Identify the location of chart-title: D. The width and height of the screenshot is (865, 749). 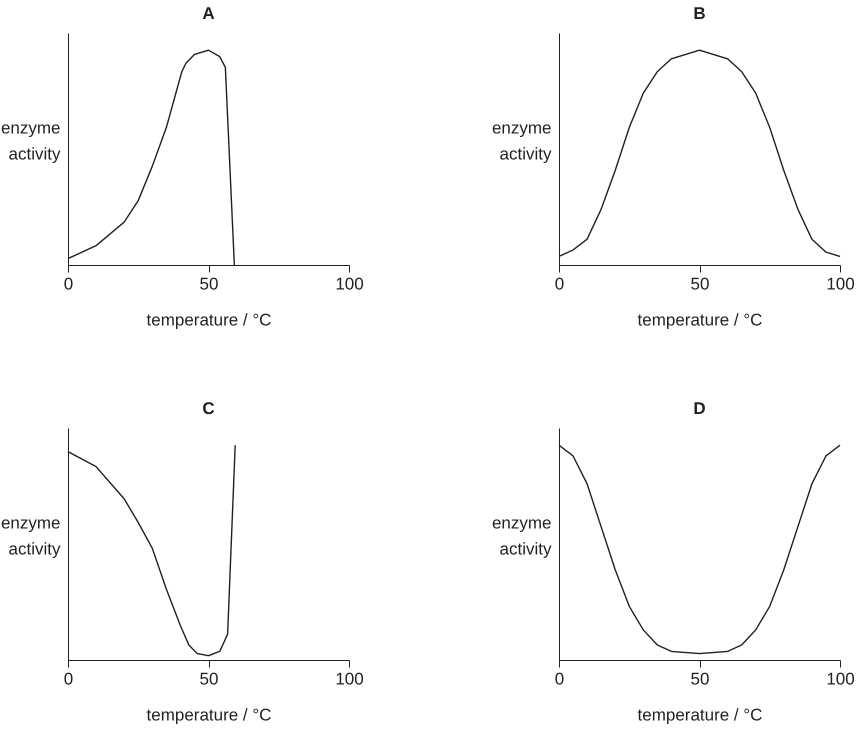
(699, 408).